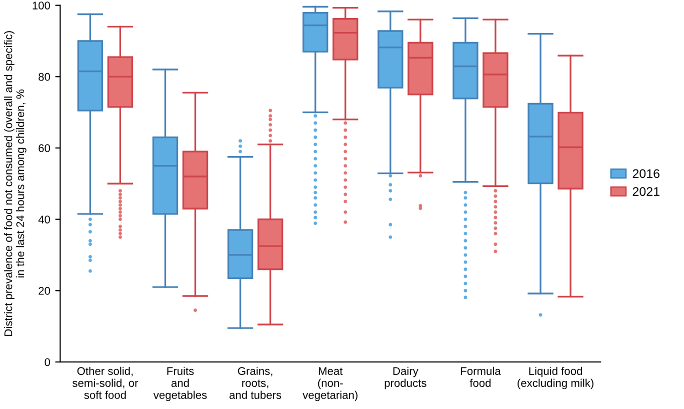 This screenshot has height=409, width=684. What do you see at coordinates (556, 378) in the screenshot?
I see `x-tick-label: Liquid food (excluding milk)` at bounding box center [556, 378].